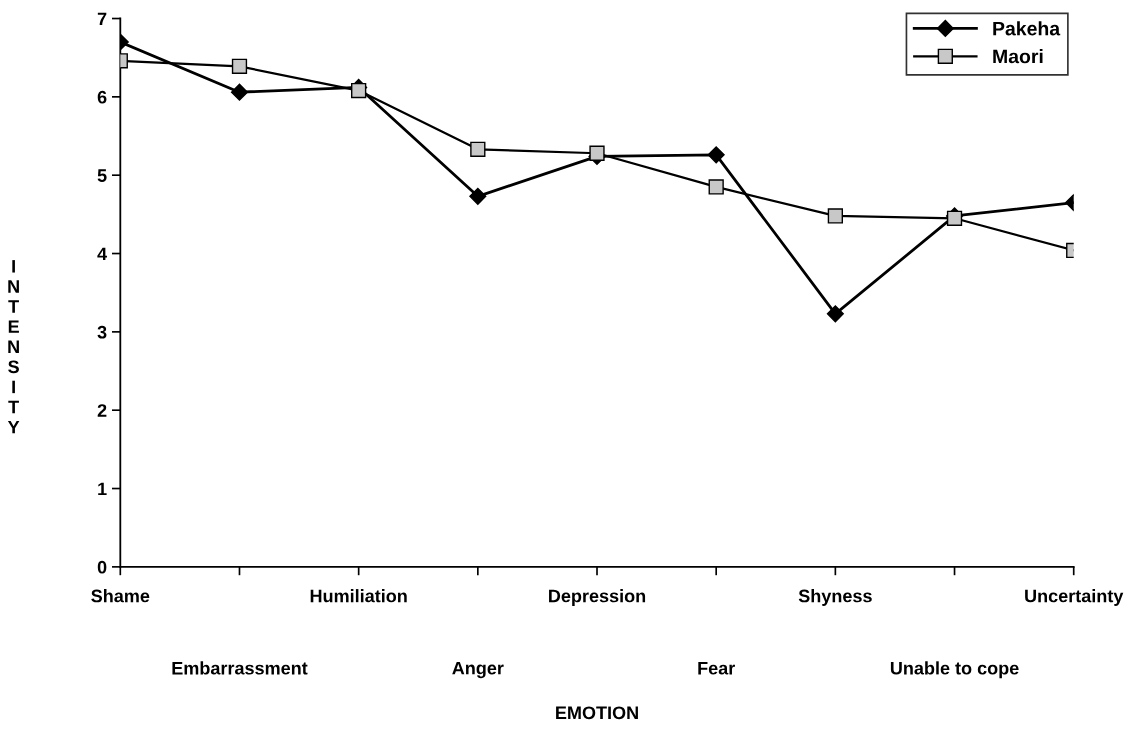  I want to click on x-tick-label: Shame, so click(120, 596).